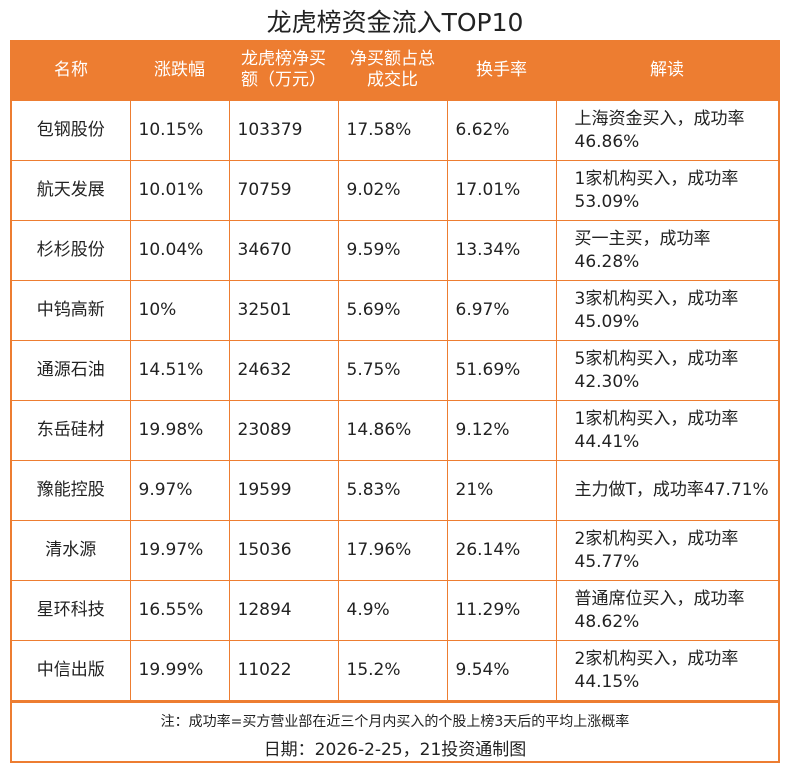 This screenshot has width=790, height=770. I want to click on net-buy-ratio: 5.83%, so click(392, 490).